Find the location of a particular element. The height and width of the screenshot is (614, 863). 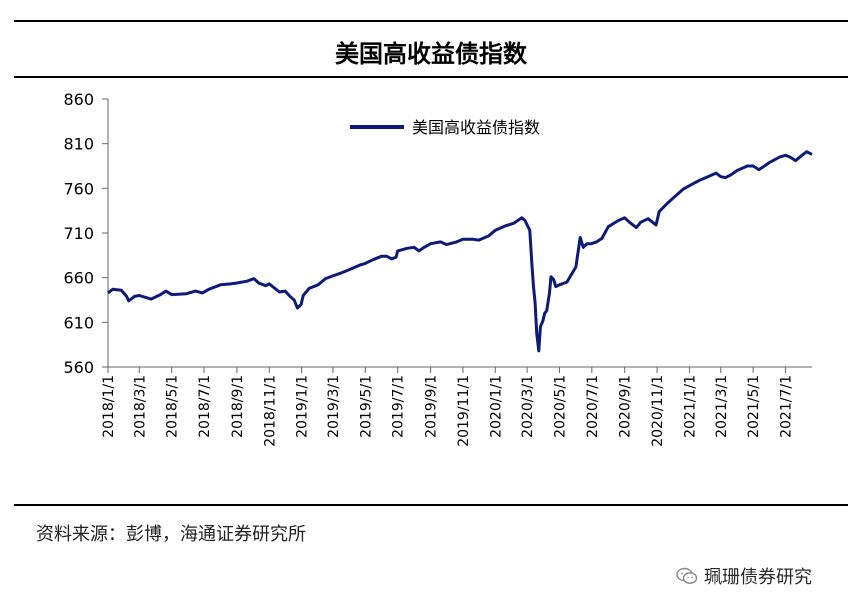

x-tick-label: 2018/1/1 is located at coordinates (109, 406).